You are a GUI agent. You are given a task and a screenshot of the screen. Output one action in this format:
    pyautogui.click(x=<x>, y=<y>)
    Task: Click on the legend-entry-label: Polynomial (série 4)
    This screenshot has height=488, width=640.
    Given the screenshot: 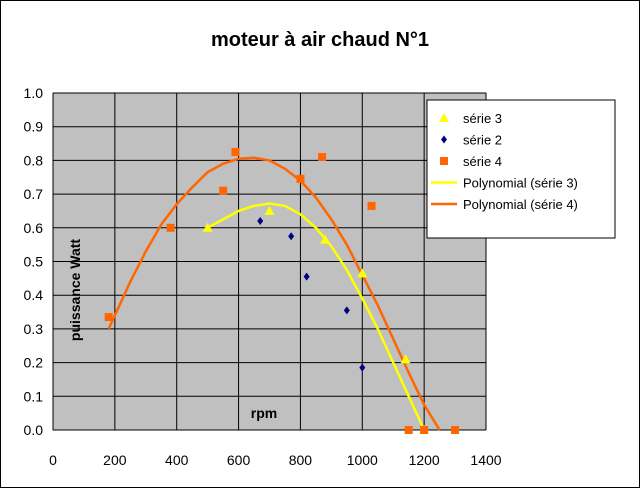 What is the action you would take?
    pyautogui.click(x=520, y=204)
    